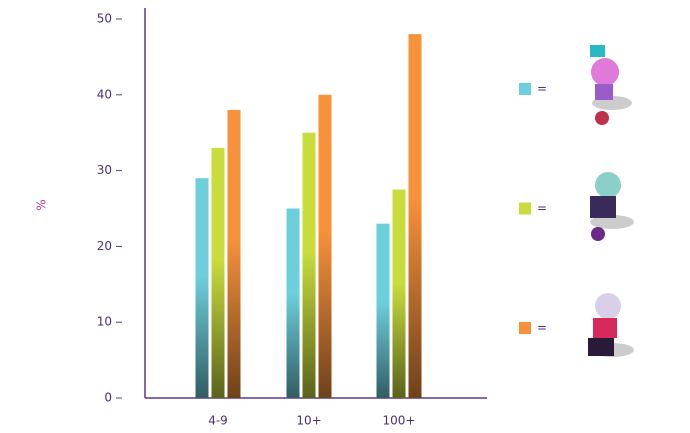  Describe the element at coordinates (104, 170) in the screenshot. I see `y-tick-label: 30` at that location.